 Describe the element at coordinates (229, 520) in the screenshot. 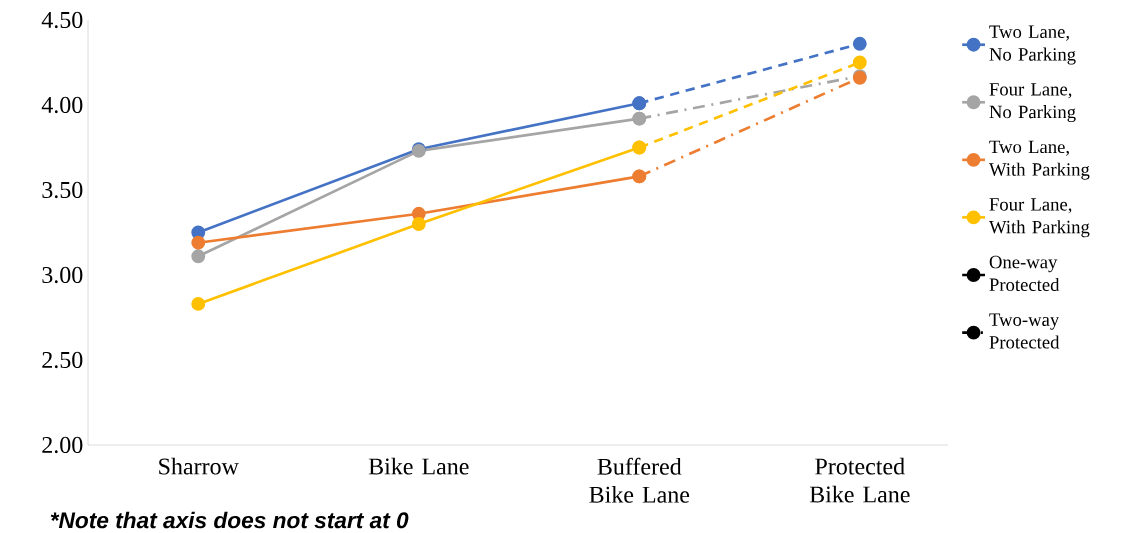

I see `text: *Note that axis does not start at 0` at that location.